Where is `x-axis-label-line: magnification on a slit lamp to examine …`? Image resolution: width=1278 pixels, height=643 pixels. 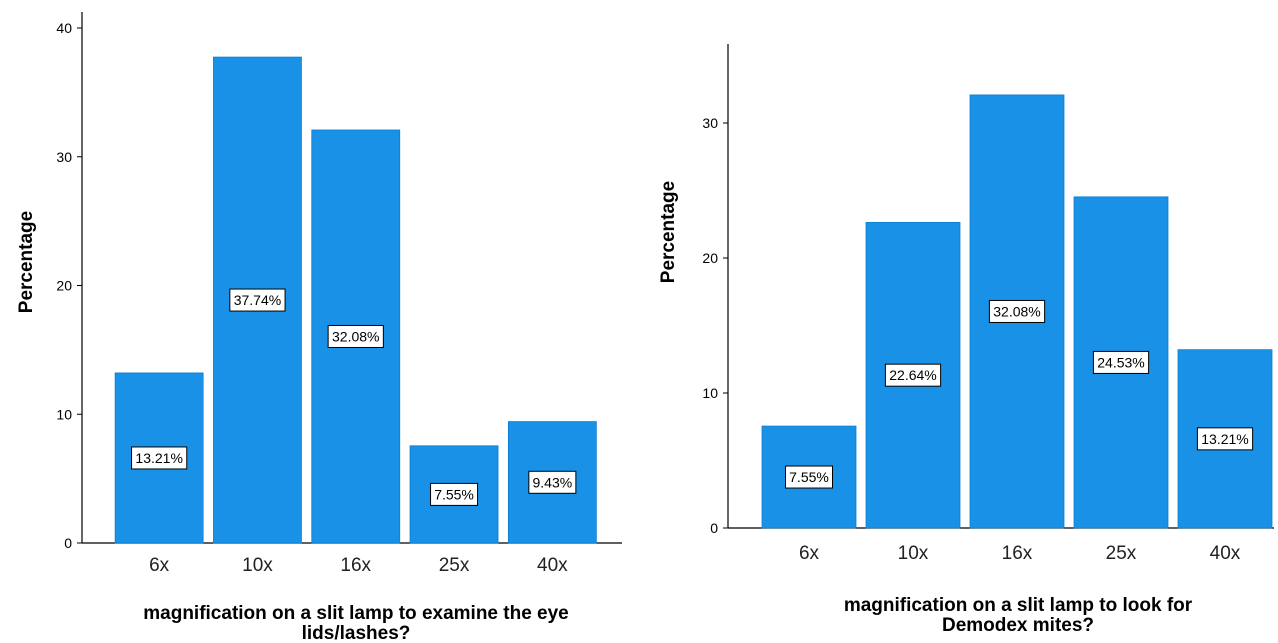
x-axis-label-line: magnification on a slit lamp to examine … is located at coordinates (356, 613).